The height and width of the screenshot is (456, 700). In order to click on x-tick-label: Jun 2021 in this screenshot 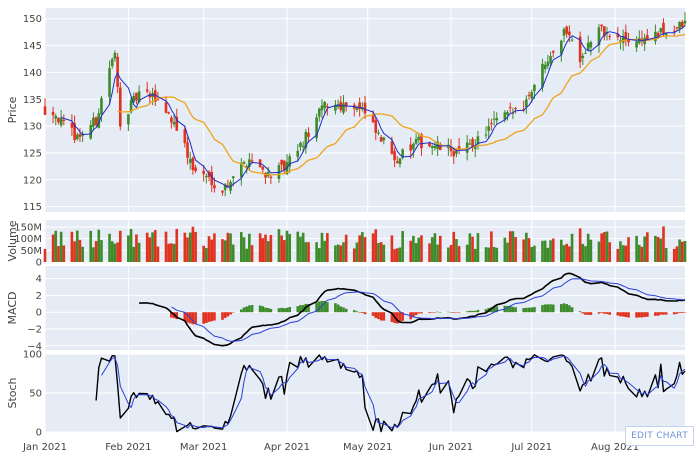, I will do `click(450, 447)`.